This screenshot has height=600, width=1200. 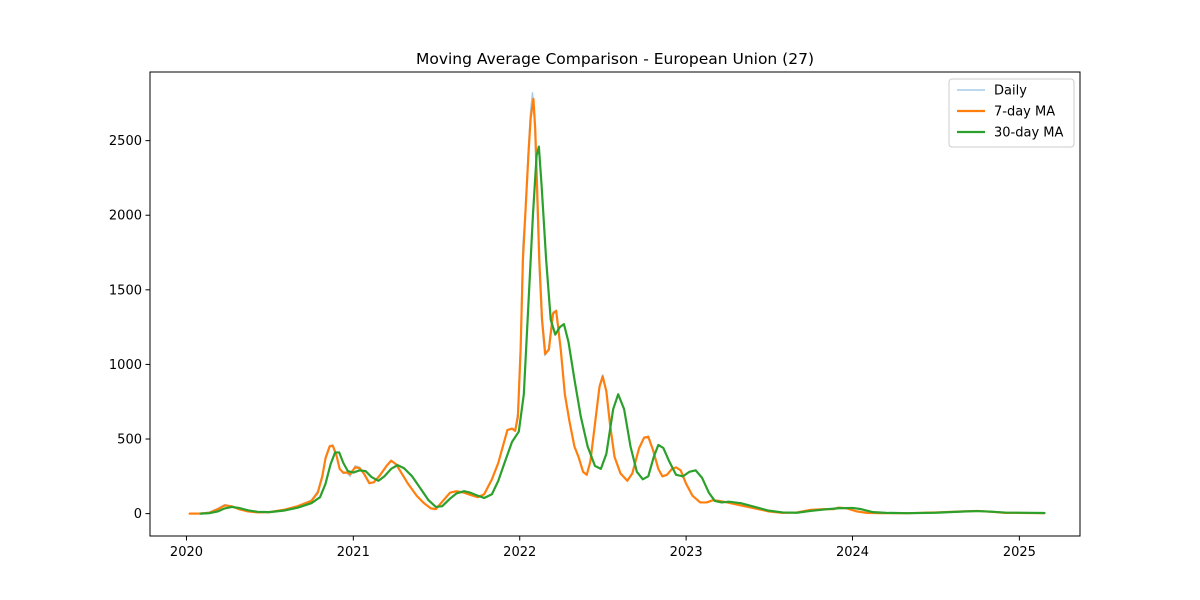 I want to click on legend: Daily 7-day MA 30-day MA, so click(x=1011, y=113).